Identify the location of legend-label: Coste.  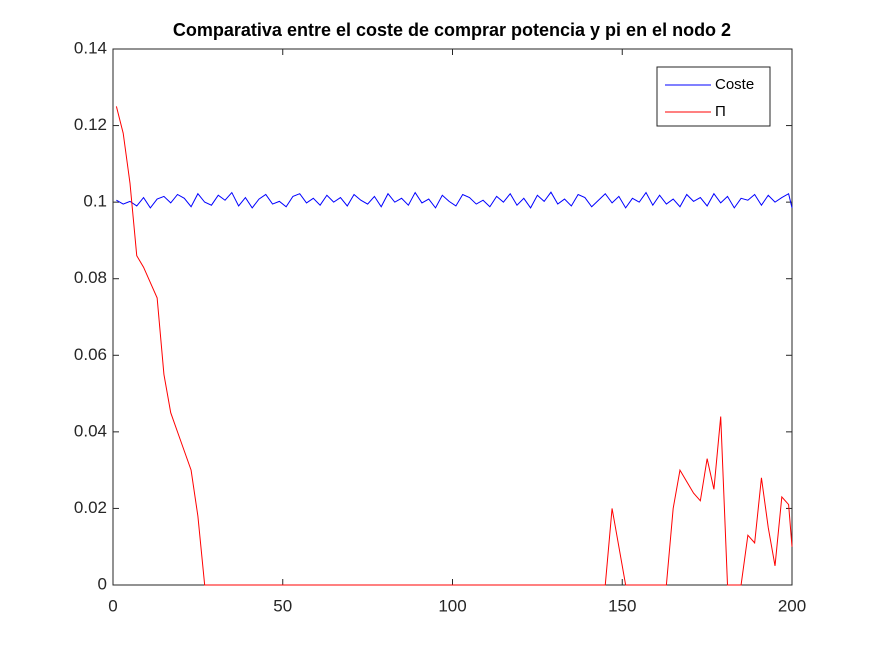
(734, 84).